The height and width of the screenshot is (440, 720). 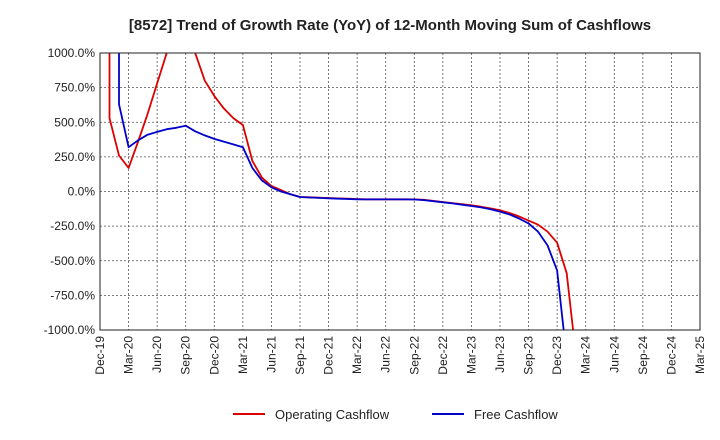 What do you see at coordinates (74, 88) in the screenshot?
I see `y-tick-label: 750.0%` at bounding box center [74, 88].